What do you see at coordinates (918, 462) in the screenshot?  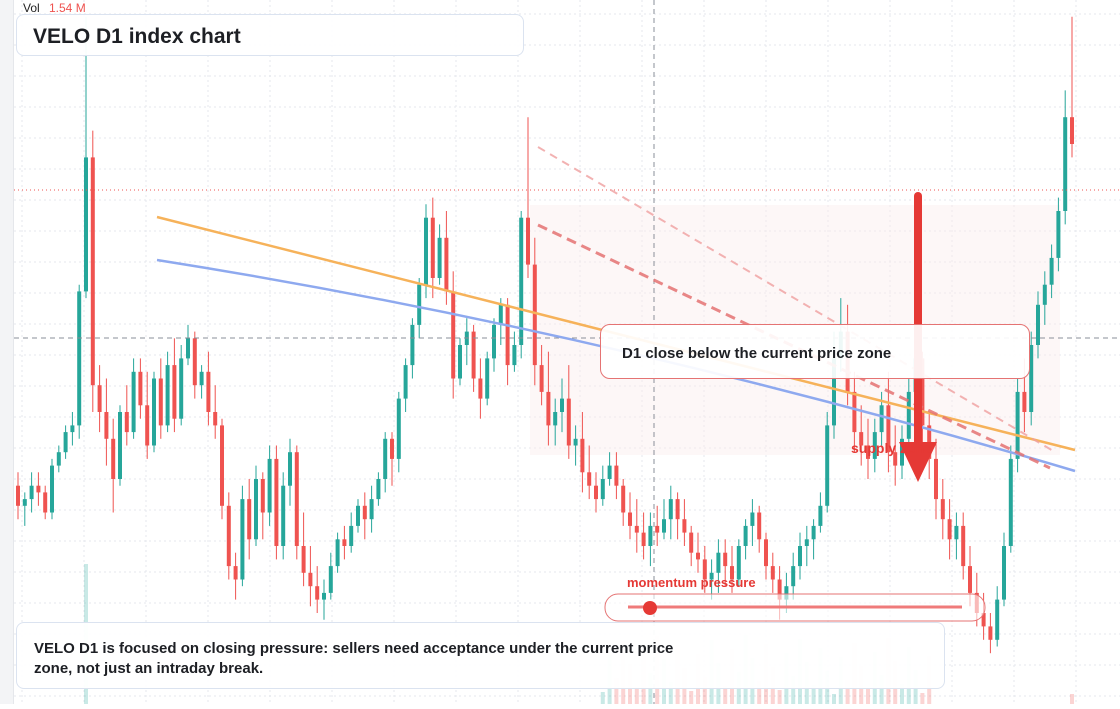 I see `down-arrow-head` at bounding box center [918, 462].